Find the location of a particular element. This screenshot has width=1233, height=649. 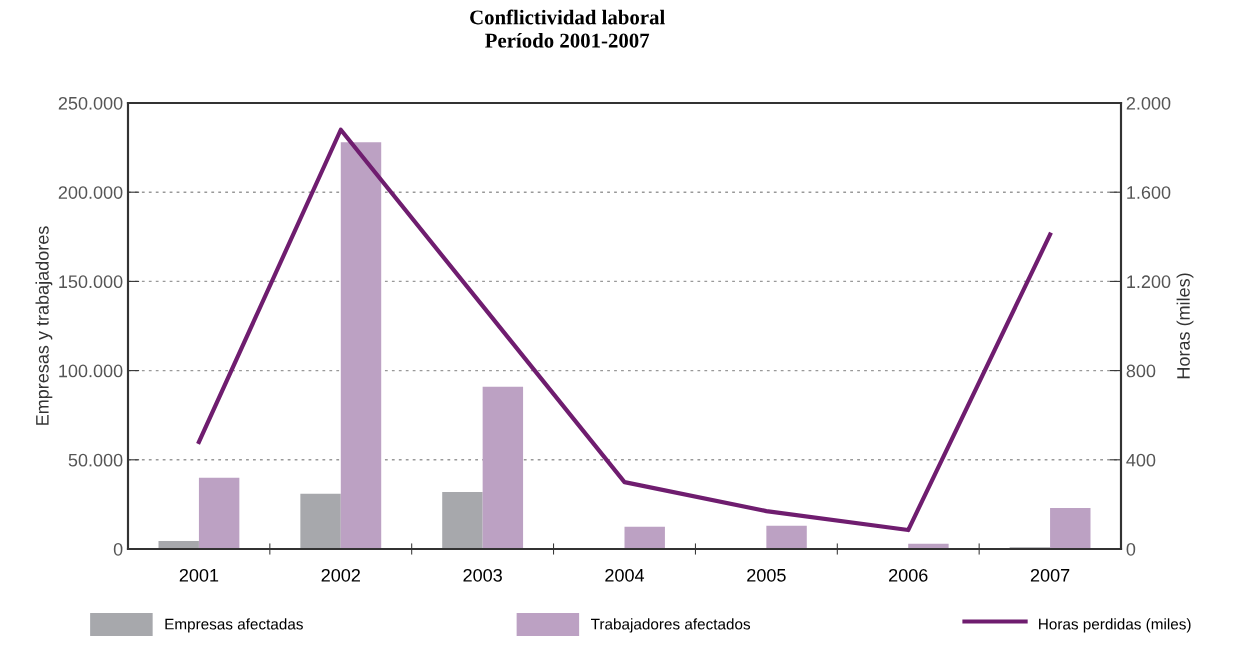

y-tick-label: 150.000 is located at coordinates (91, 282).